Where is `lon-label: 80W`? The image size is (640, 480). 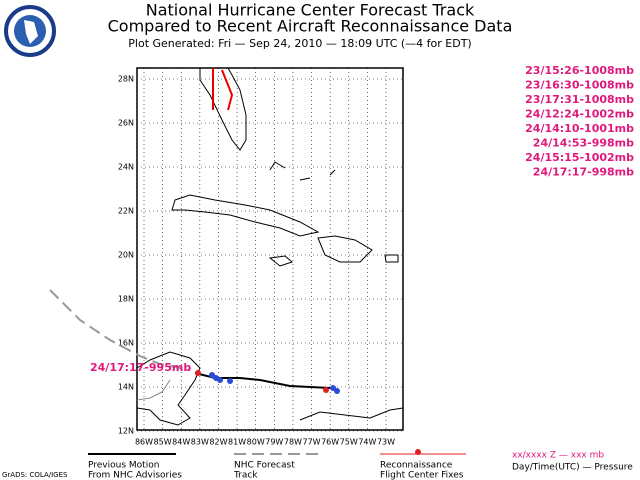 lon-label: 80W is located at coordinates (256, 442).